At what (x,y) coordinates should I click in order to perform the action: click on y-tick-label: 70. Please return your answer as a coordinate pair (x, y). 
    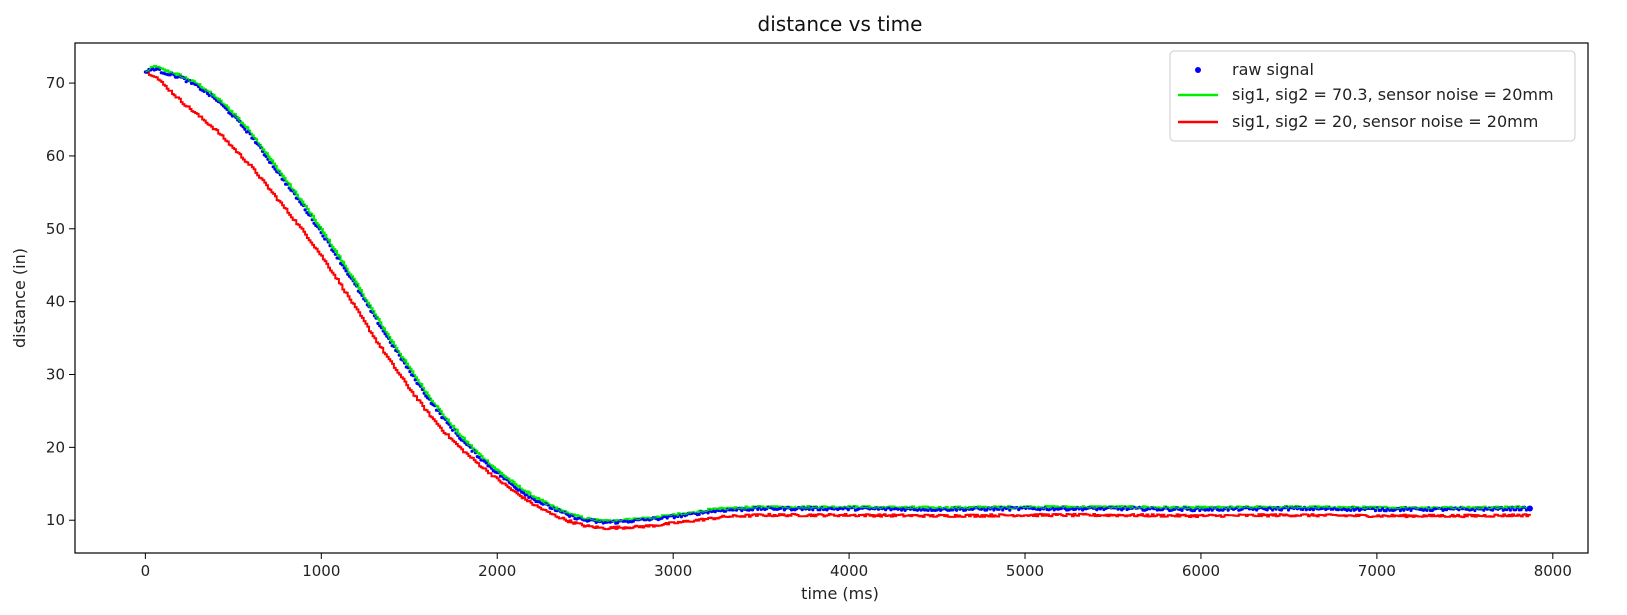
    Looking at the image, I should click on (55, 83).